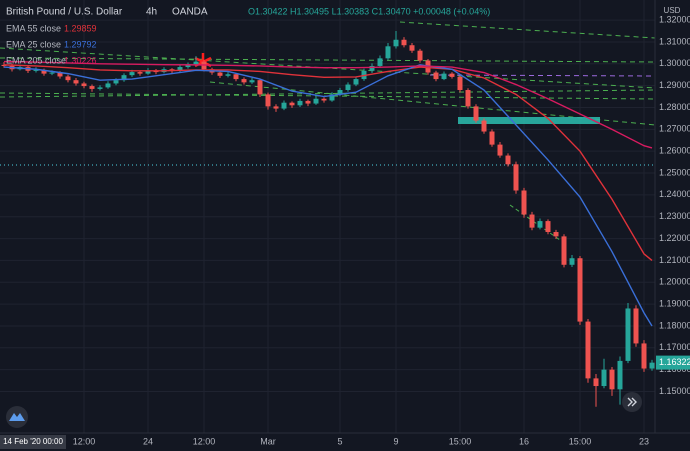 The image size is (690, 451). I want to click on legend-label: EMA 55 close, so click(33, 28).